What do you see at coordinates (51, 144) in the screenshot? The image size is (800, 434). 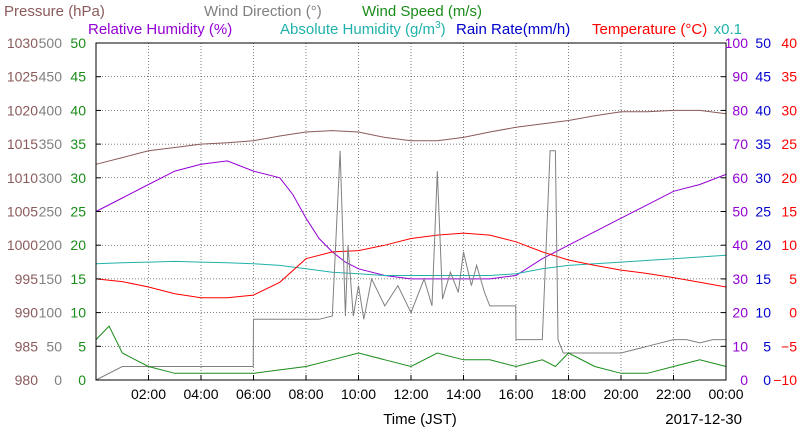 I see `wind-direction-tick-label: 350` at bounding box center [51, 144].